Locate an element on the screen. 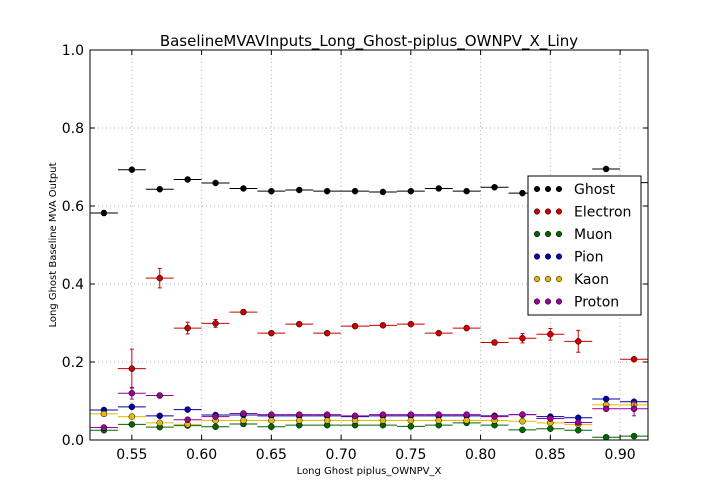  y-tick-label: 1.0 is located at coordinates (73, 51).